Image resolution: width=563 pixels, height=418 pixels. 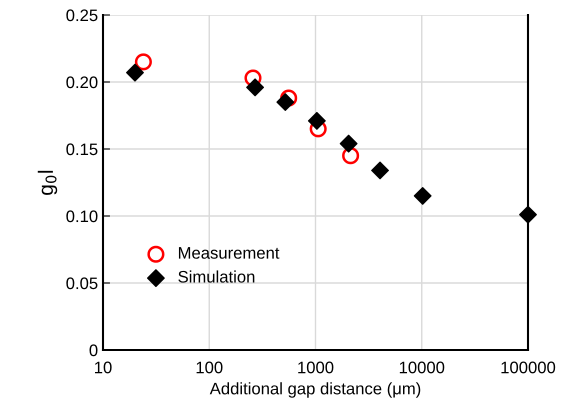 I want to click on legend-label: Measurement, so click(x=229, y=253).